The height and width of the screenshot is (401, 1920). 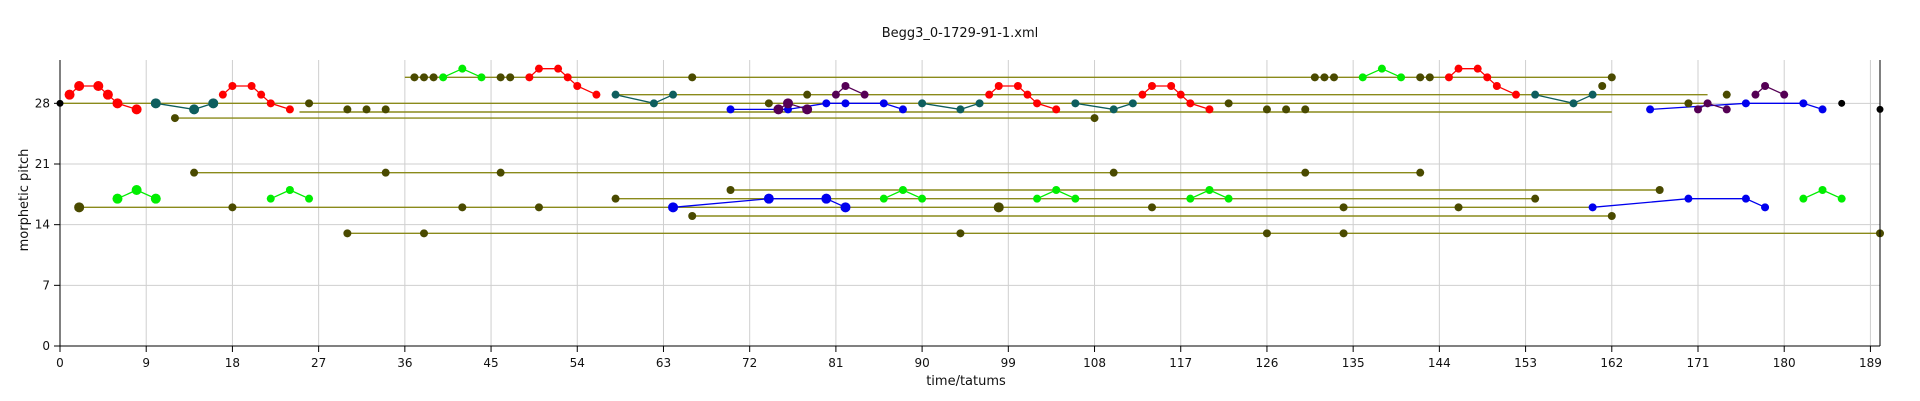 I want to click on x-tick-label: 135, so click(x=1353, y=363).